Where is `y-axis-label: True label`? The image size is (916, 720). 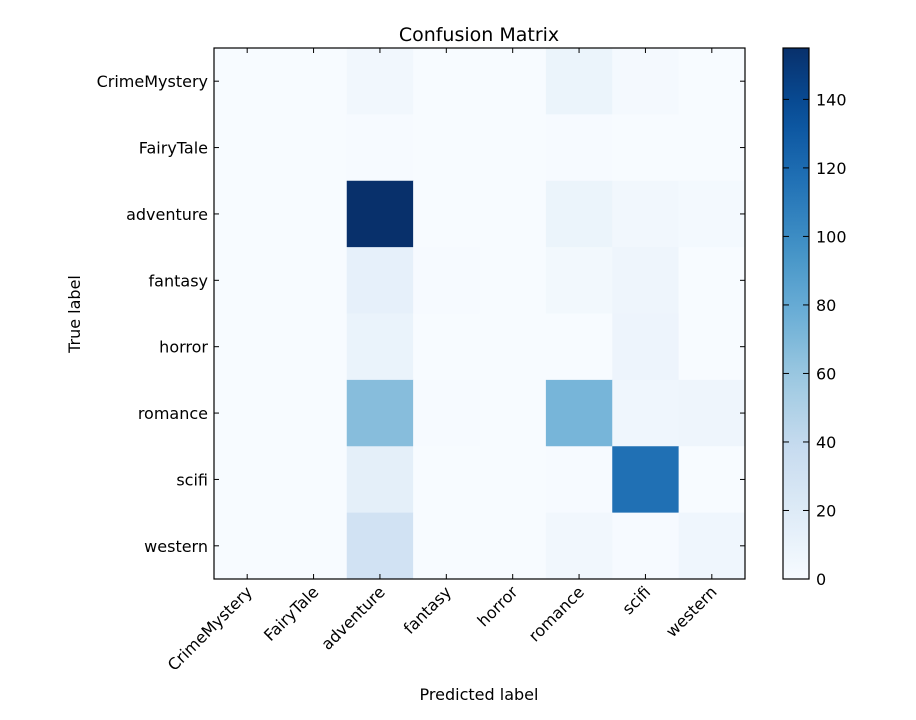
y-axis-label: True label is located at coordinates (74, 314).